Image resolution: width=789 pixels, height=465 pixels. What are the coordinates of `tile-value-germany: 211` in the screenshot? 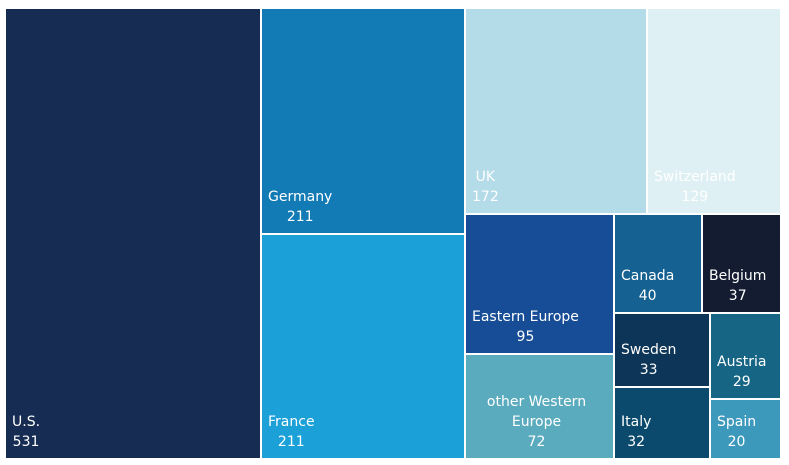 It's located at (300, 217).